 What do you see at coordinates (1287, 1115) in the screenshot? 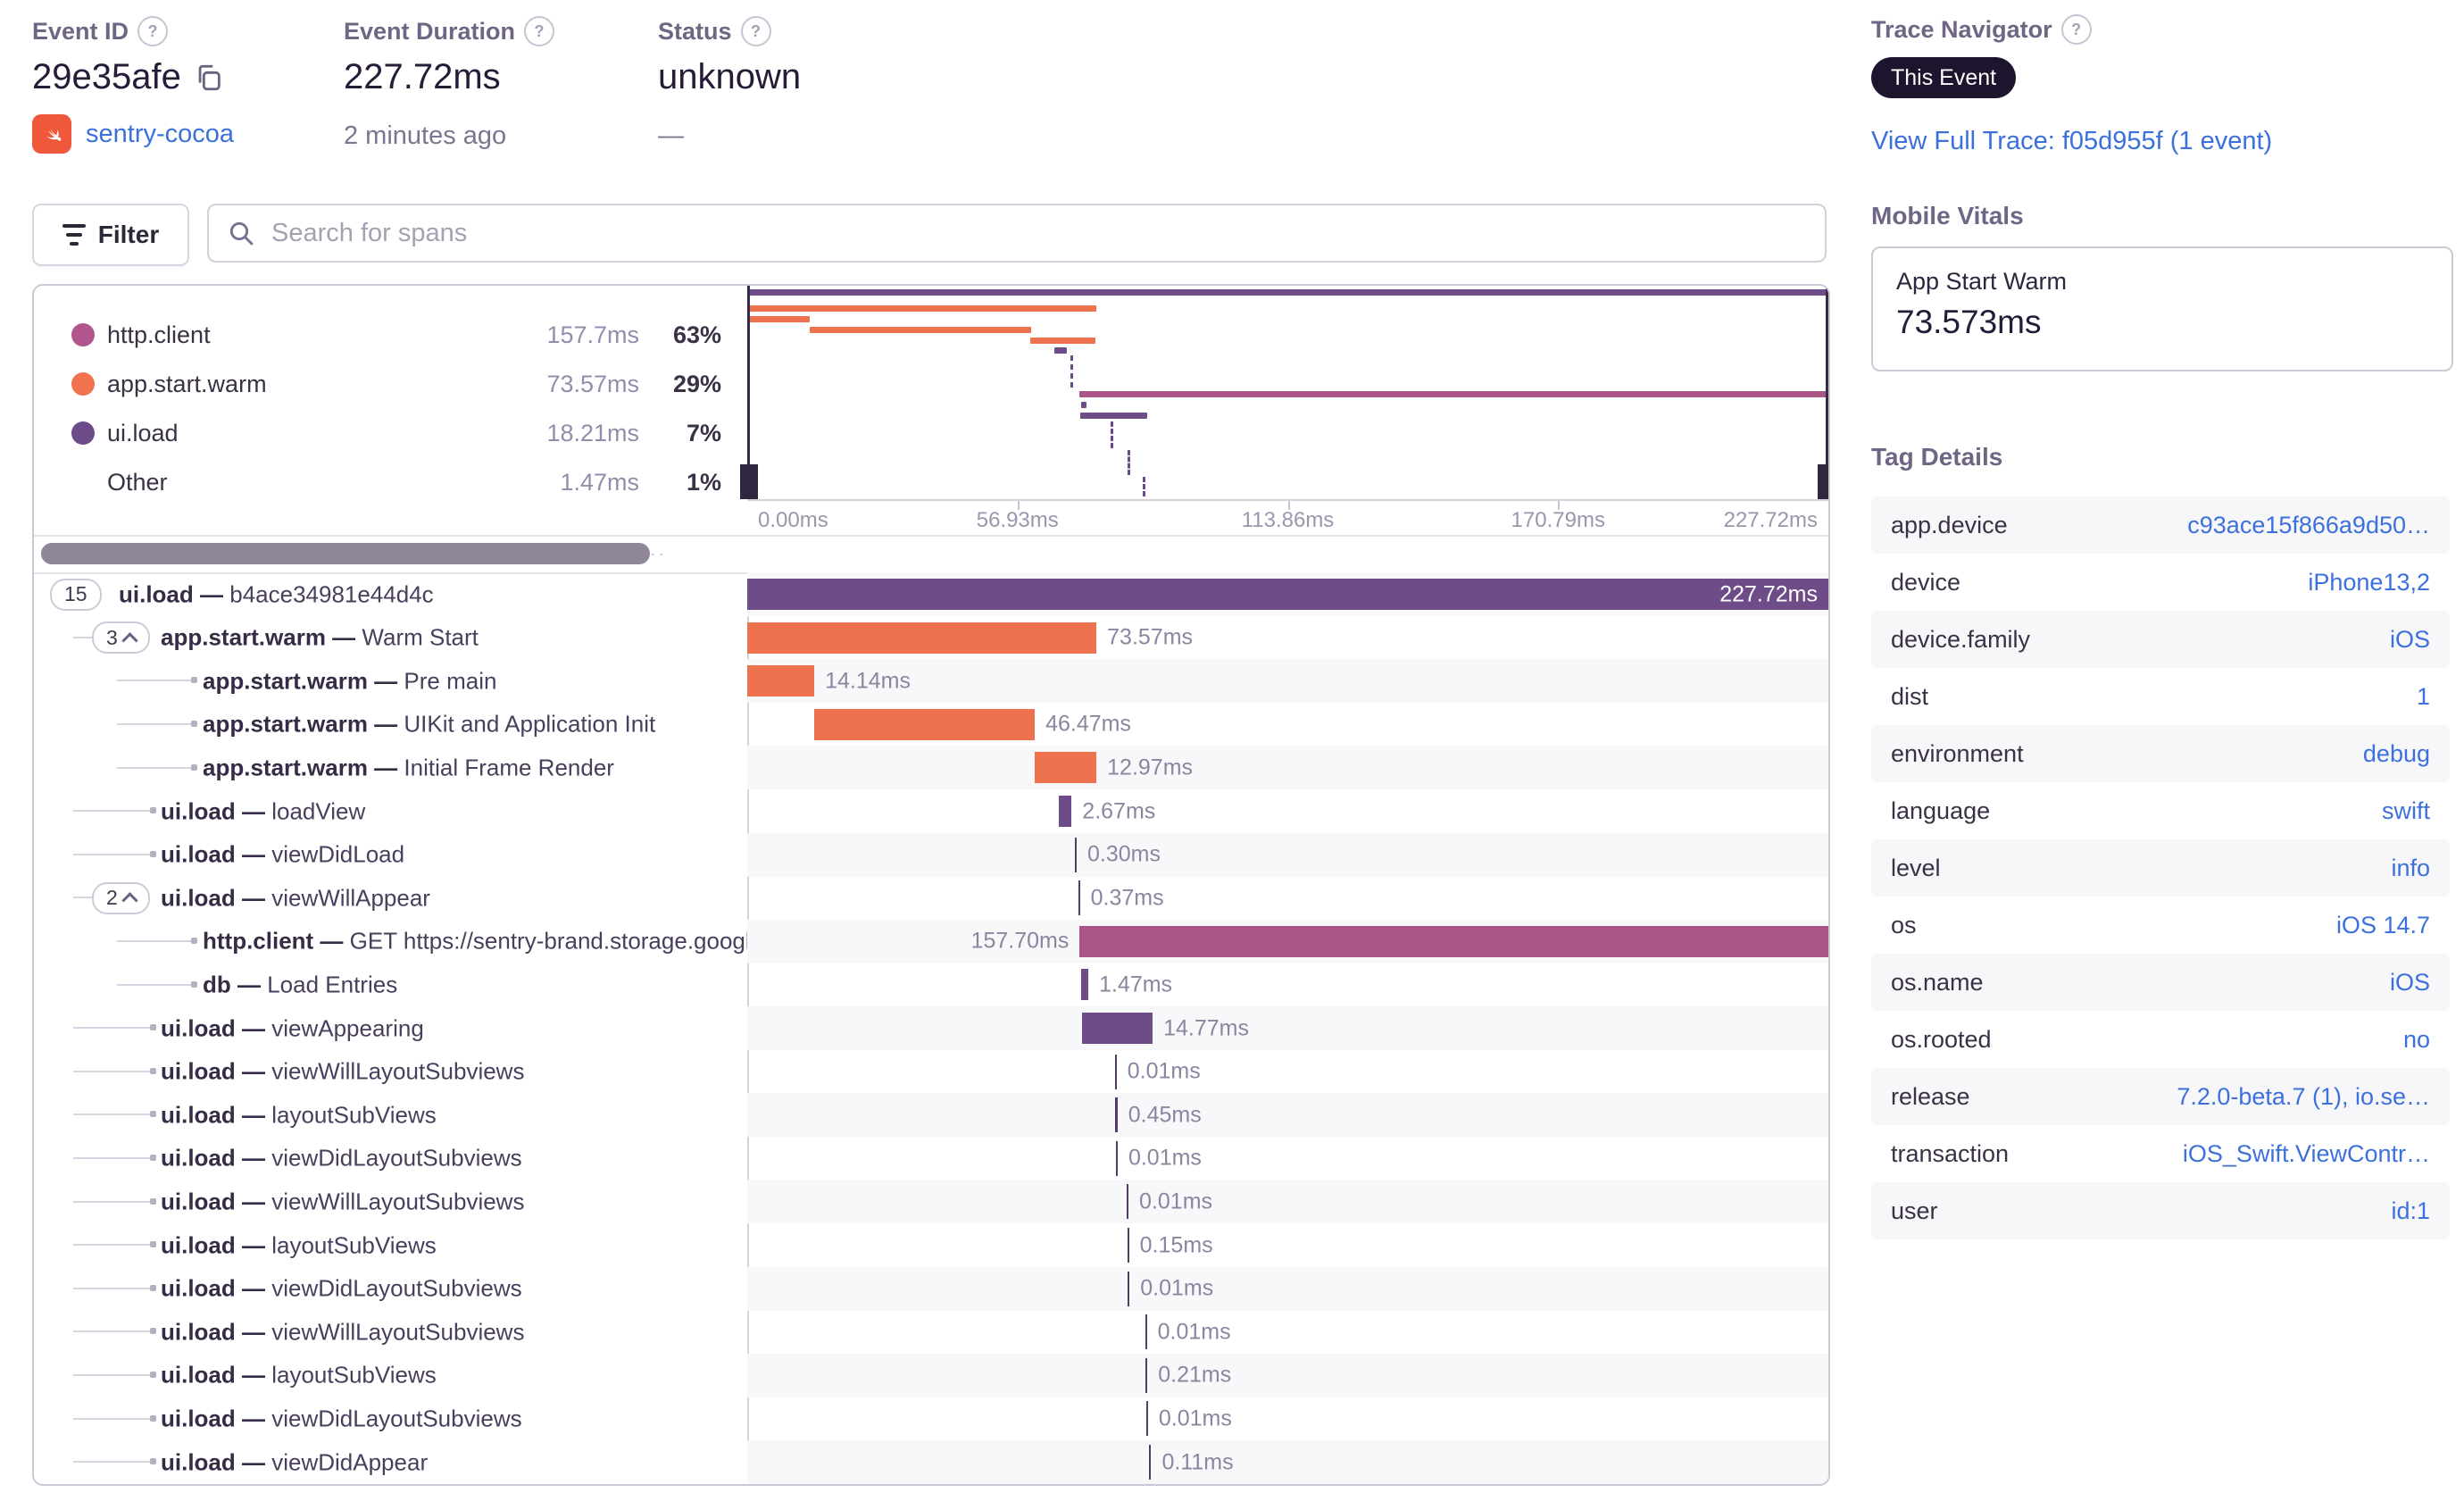
I see `waterfall-row: 0.45ms` at bounding box center [1287, 1115].